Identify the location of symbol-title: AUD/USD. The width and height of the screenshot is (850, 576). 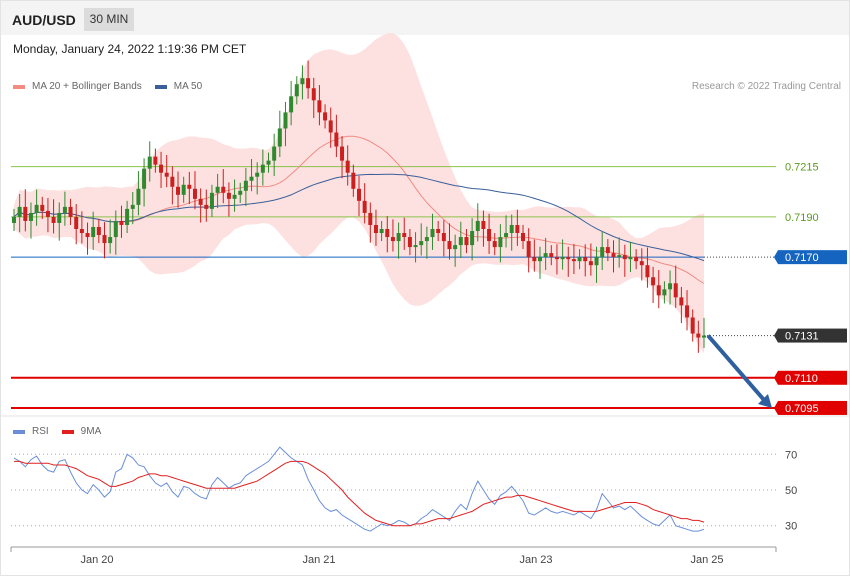
(44, 20).